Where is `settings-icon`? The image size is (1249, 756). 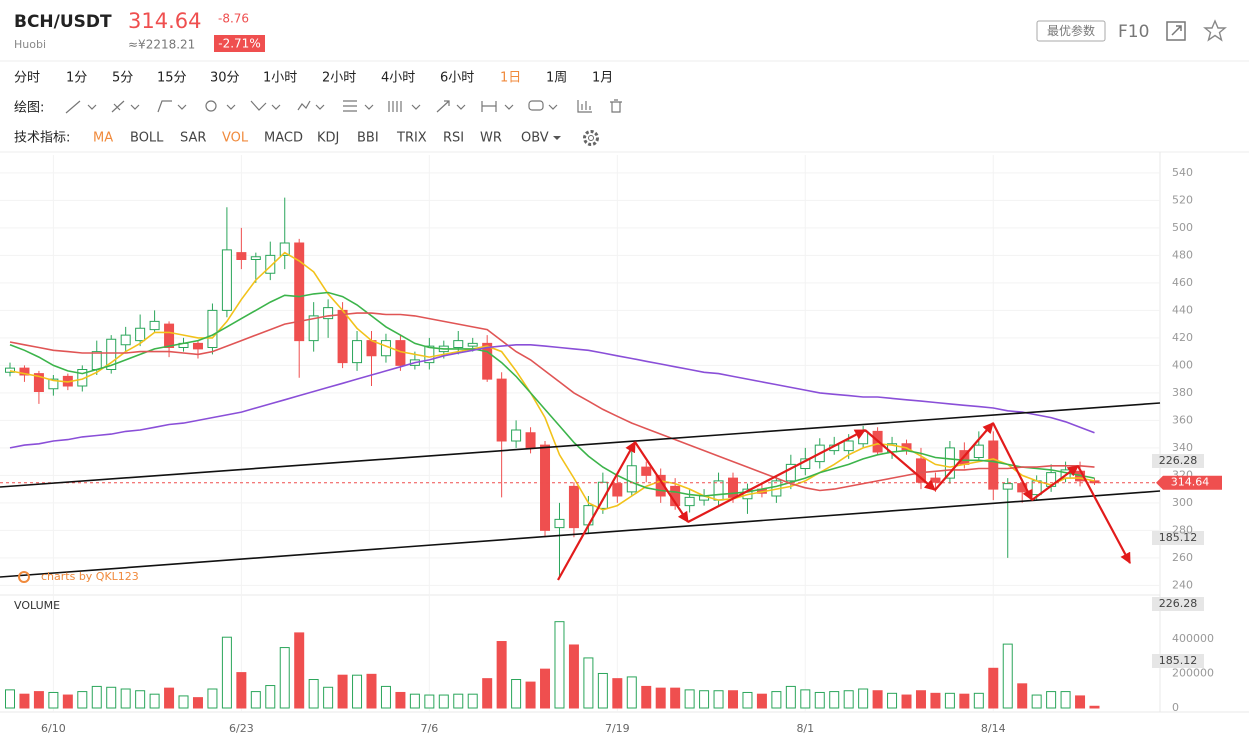 settings-icon is located at coordinates (591, 138).